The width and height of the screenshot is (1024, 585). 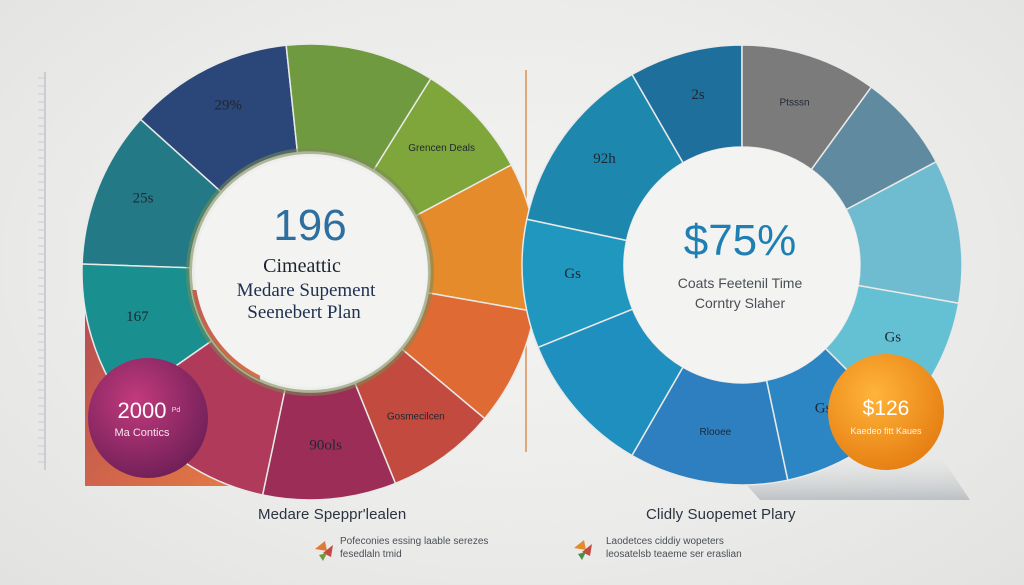 What do you see at coordinates (604, 159) in the screenshot?
I see `right-segment-value-5: 92h` at bounding box center [604, 159].